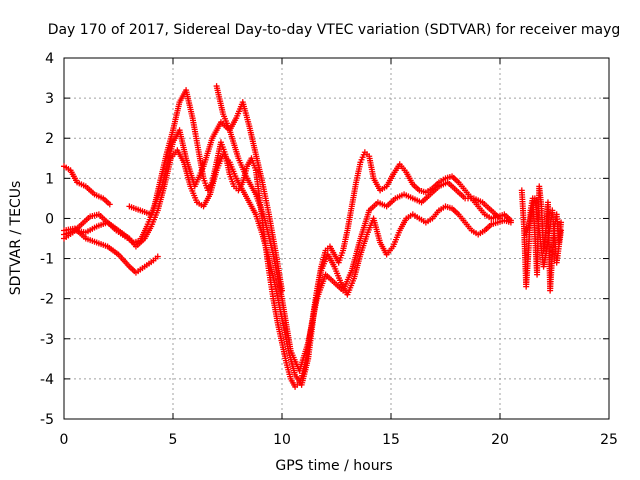  What do you see at coordinates (391, 440) in the screenshot?
I see `x-tick-label: 15` at bounding box center [391, 440].